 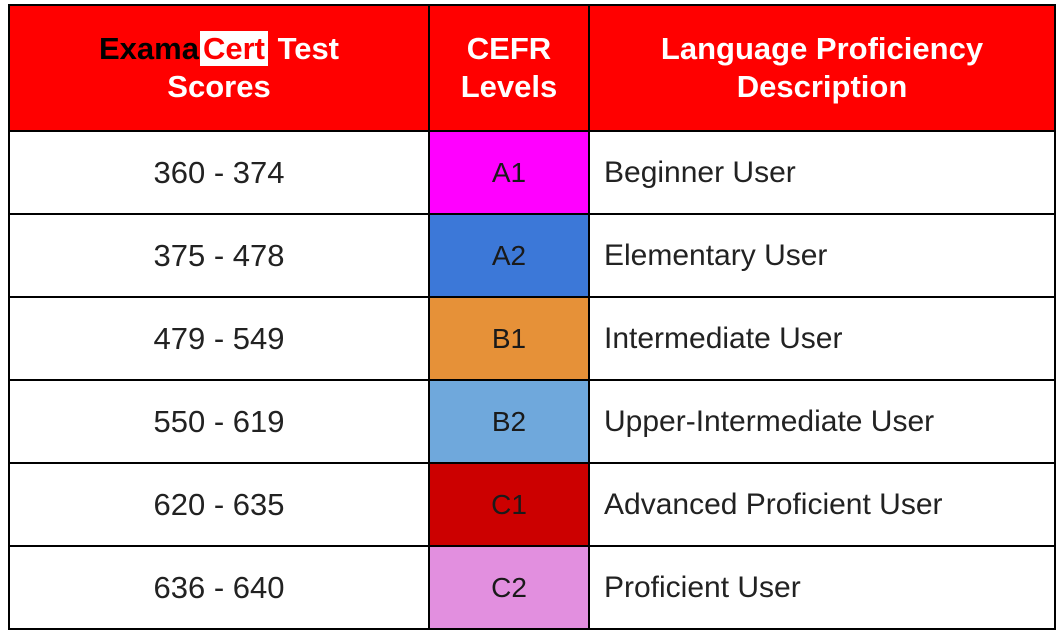 I want to click on description-cell: Beginner User, so click(x=822, y=172).